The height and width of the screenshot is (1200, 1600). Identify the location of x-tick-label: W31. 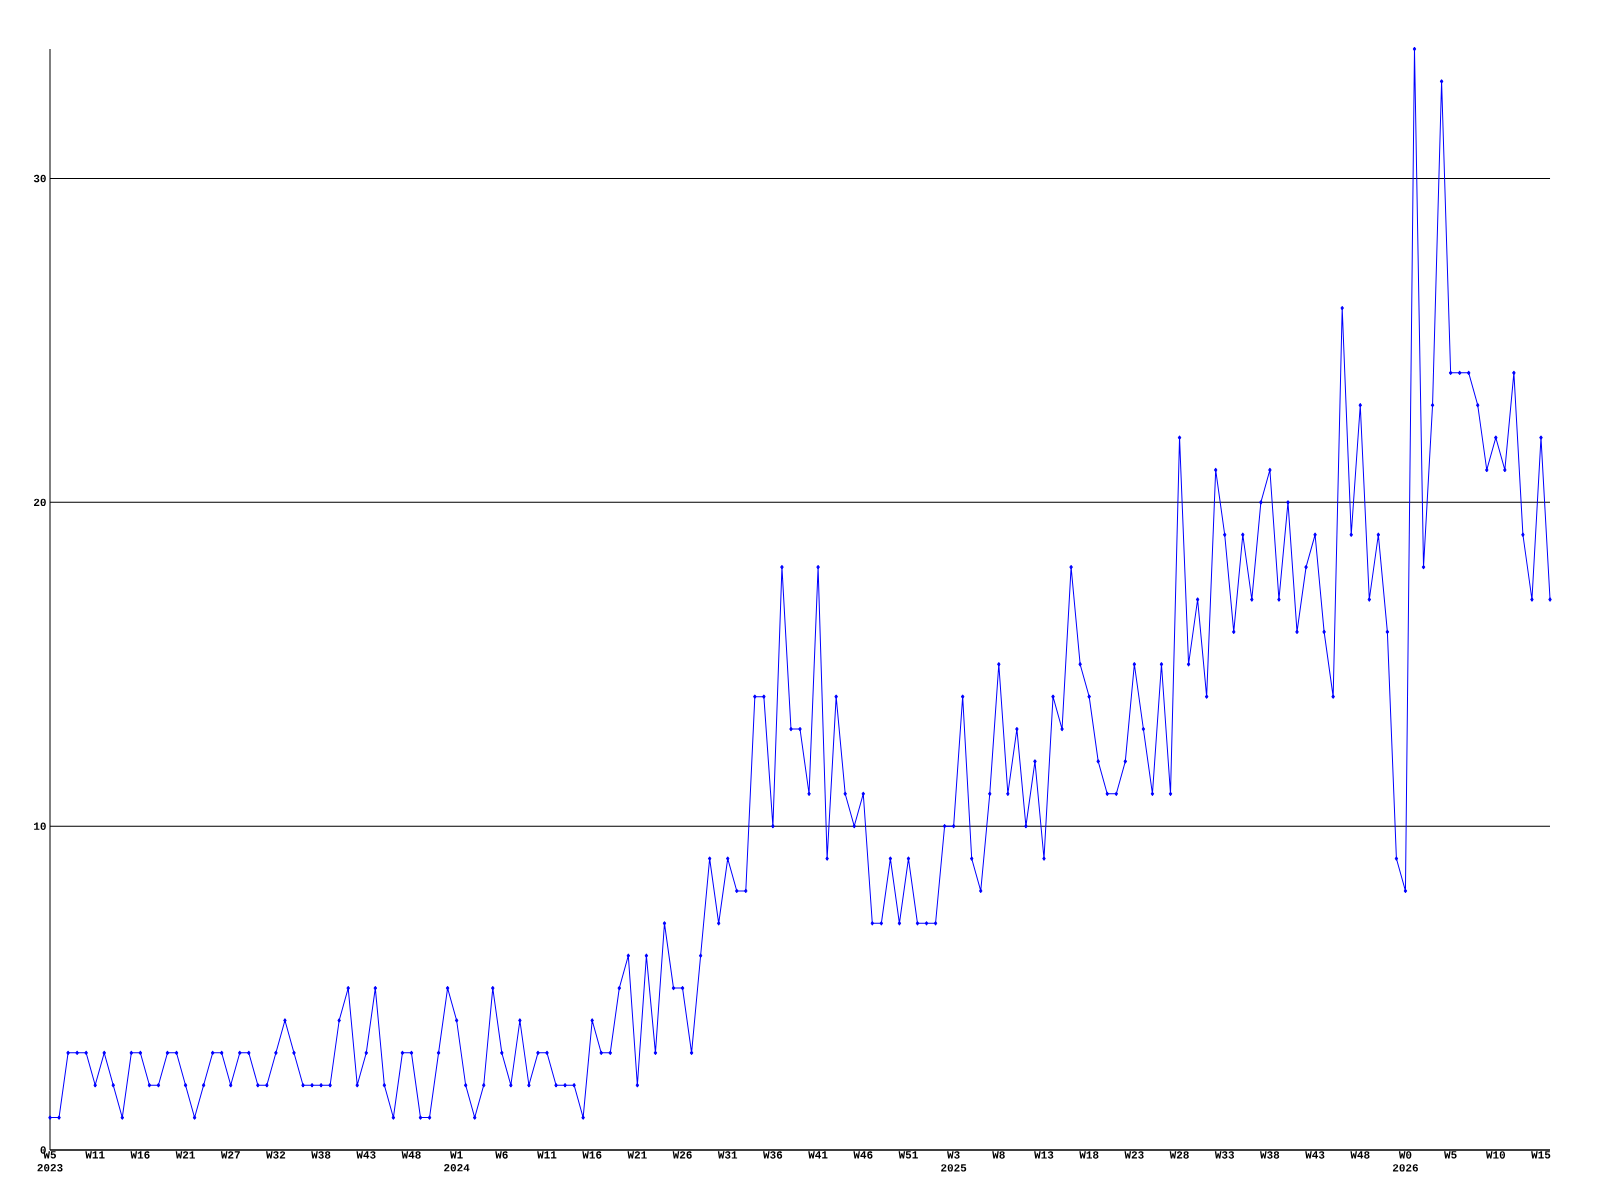
(727, 1155).